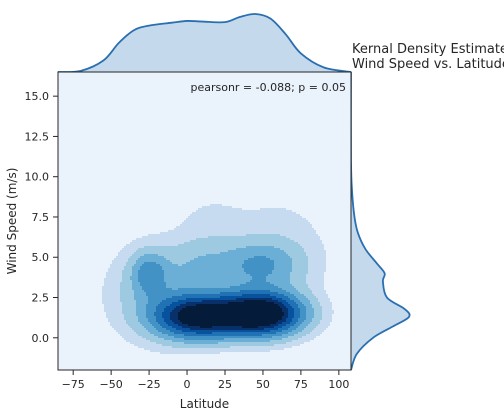 This screenshot has height=417, width=504. What do you see at coordinates (12, 221) in the screenshot?
I see `y-axis-label: Wind Speed (m/s)` at bounding box center [12, 221].